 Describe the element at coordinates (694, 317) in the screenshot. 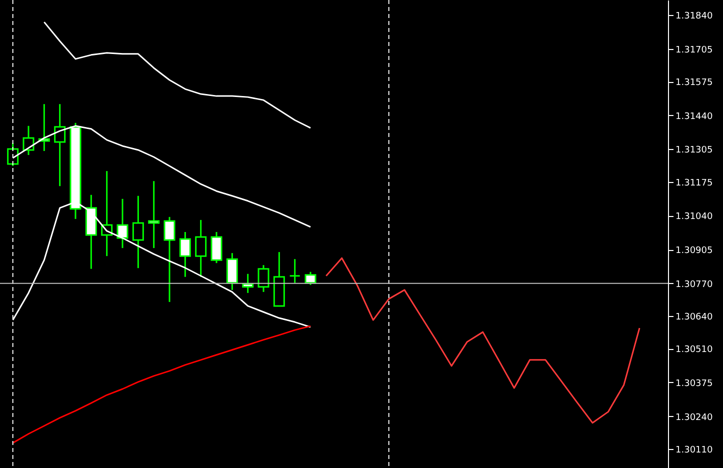

I see `y-tick-label: 1.30640` at that location.